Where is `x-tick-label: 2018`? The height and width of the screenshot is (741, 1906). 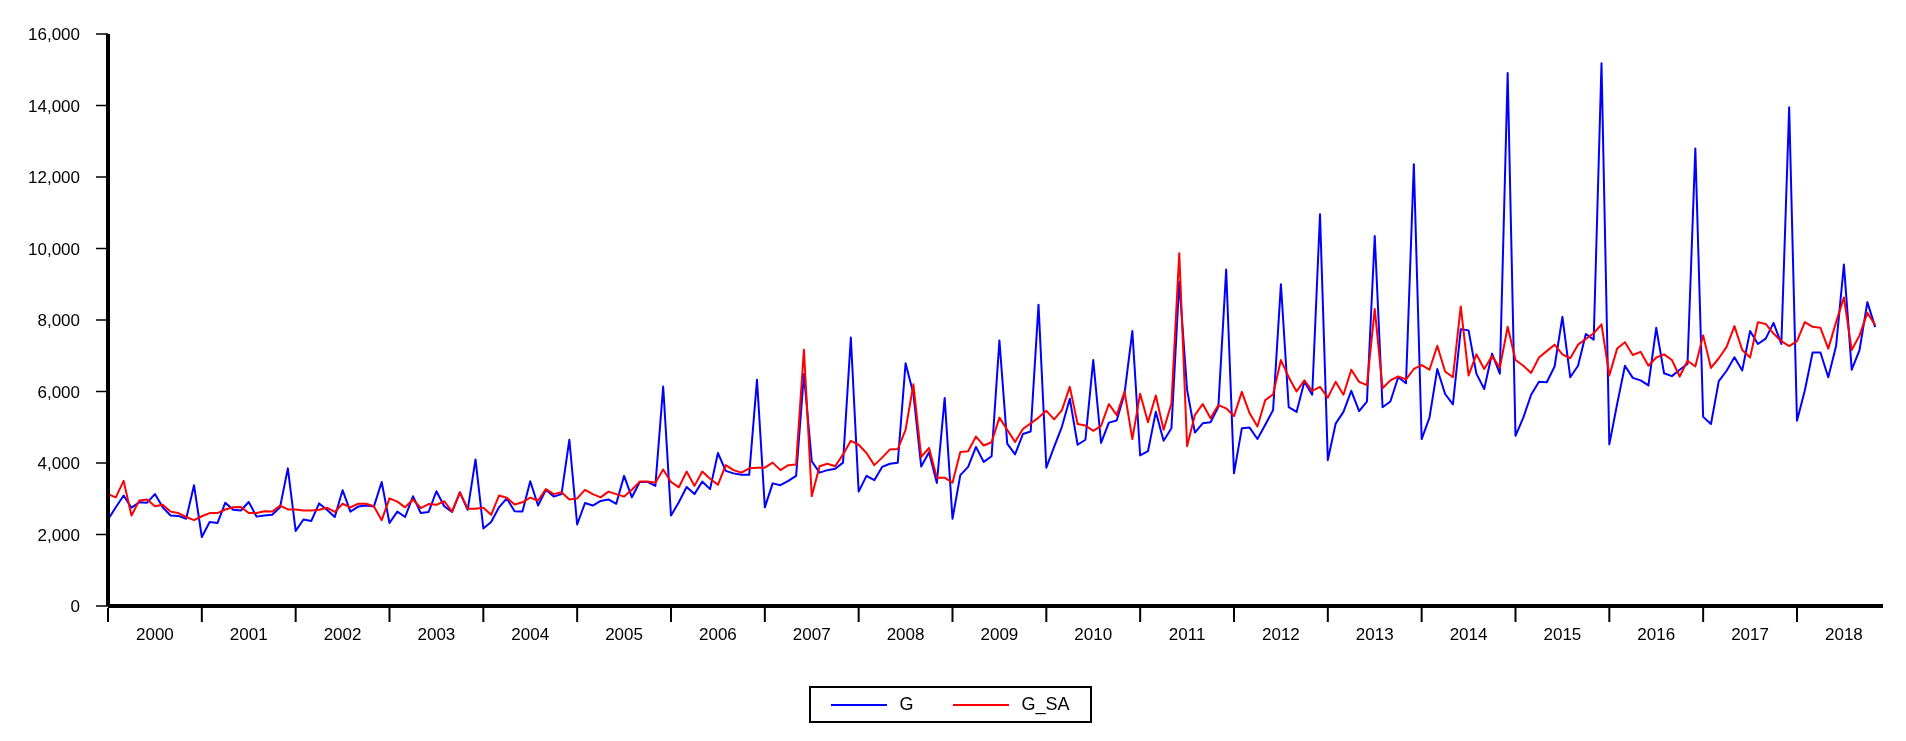
x-tick-label: 2018 is located at coordinates (1843, 634).